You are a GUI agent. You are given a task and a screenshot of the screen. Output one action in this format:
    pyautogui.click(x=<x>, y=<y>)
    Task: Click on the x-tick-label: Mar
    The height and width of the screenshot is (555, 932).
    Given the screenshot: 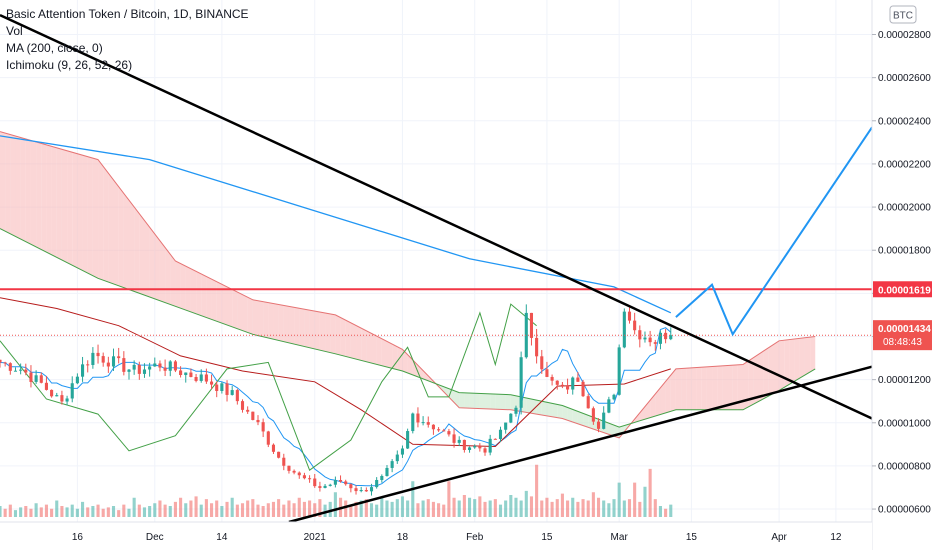 What is the action you would take?
    pyautogui.click(x=620, y=537)
    